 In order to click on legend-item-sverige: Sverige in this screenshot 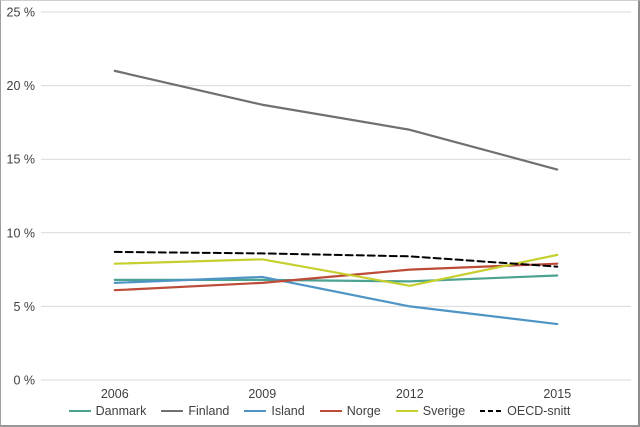, I will do `click(430, 411)`.